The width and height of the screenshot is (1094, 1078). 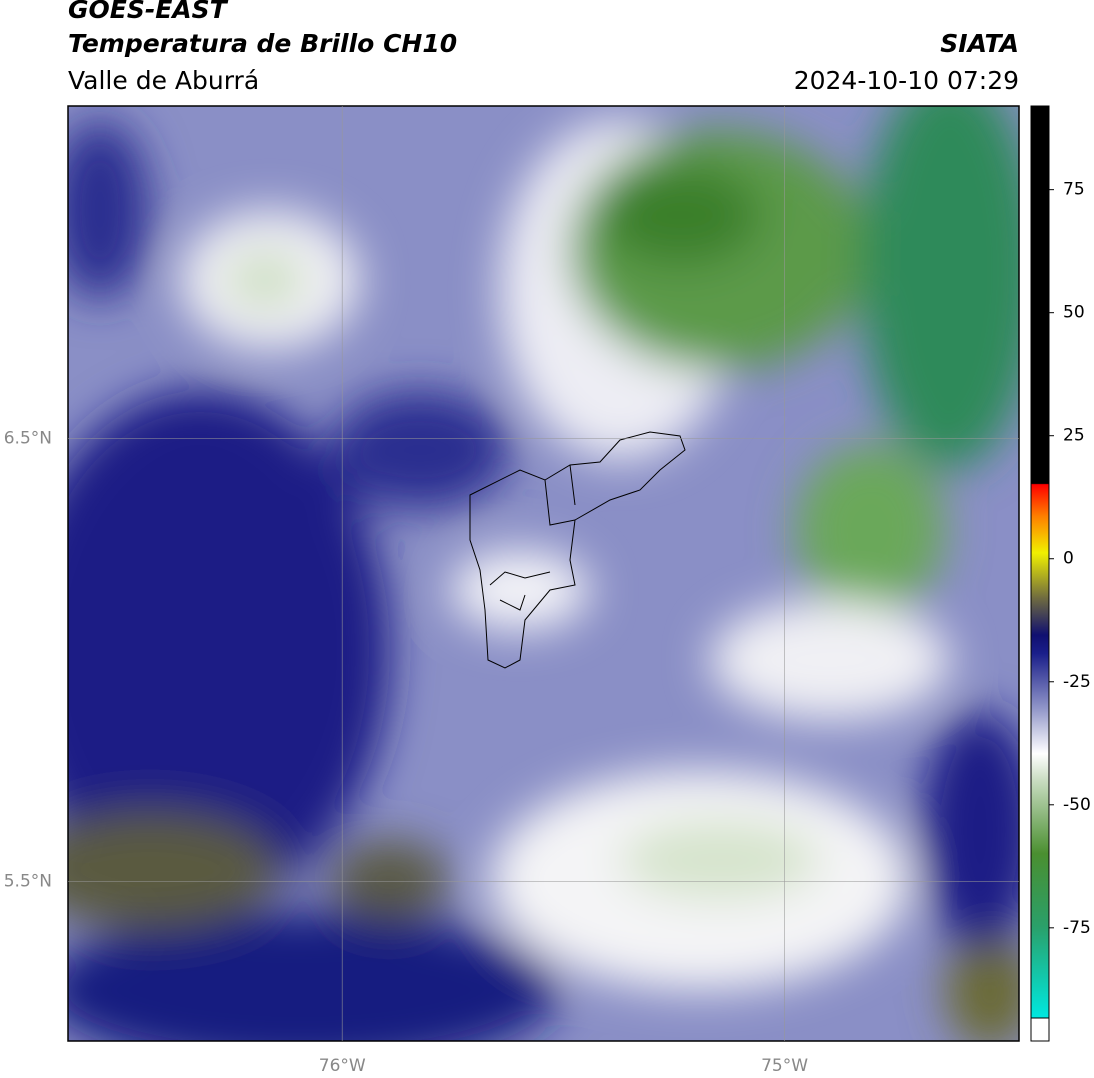 I want to click on colorbar-tick-label: 50, so click(x=1074, y=313).